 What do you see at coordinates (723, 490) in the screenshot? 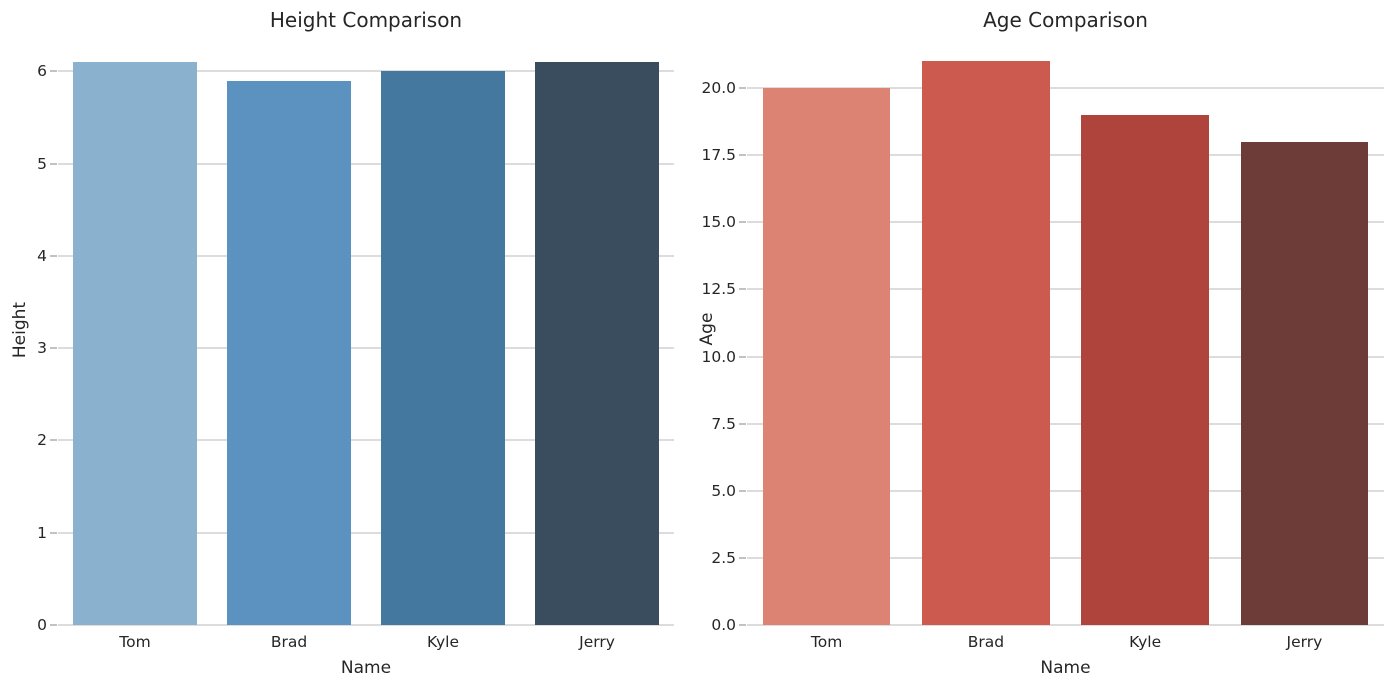
I see `y-tick-label: 5.0` at bounding box center [723, 490].